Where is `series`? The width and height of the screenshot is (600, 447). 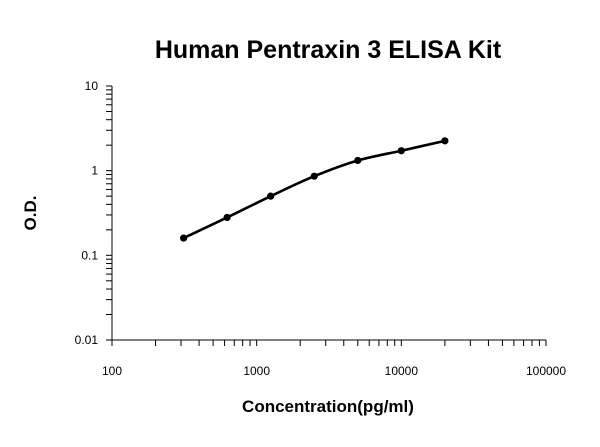 series is located at coordinates (314, 189).